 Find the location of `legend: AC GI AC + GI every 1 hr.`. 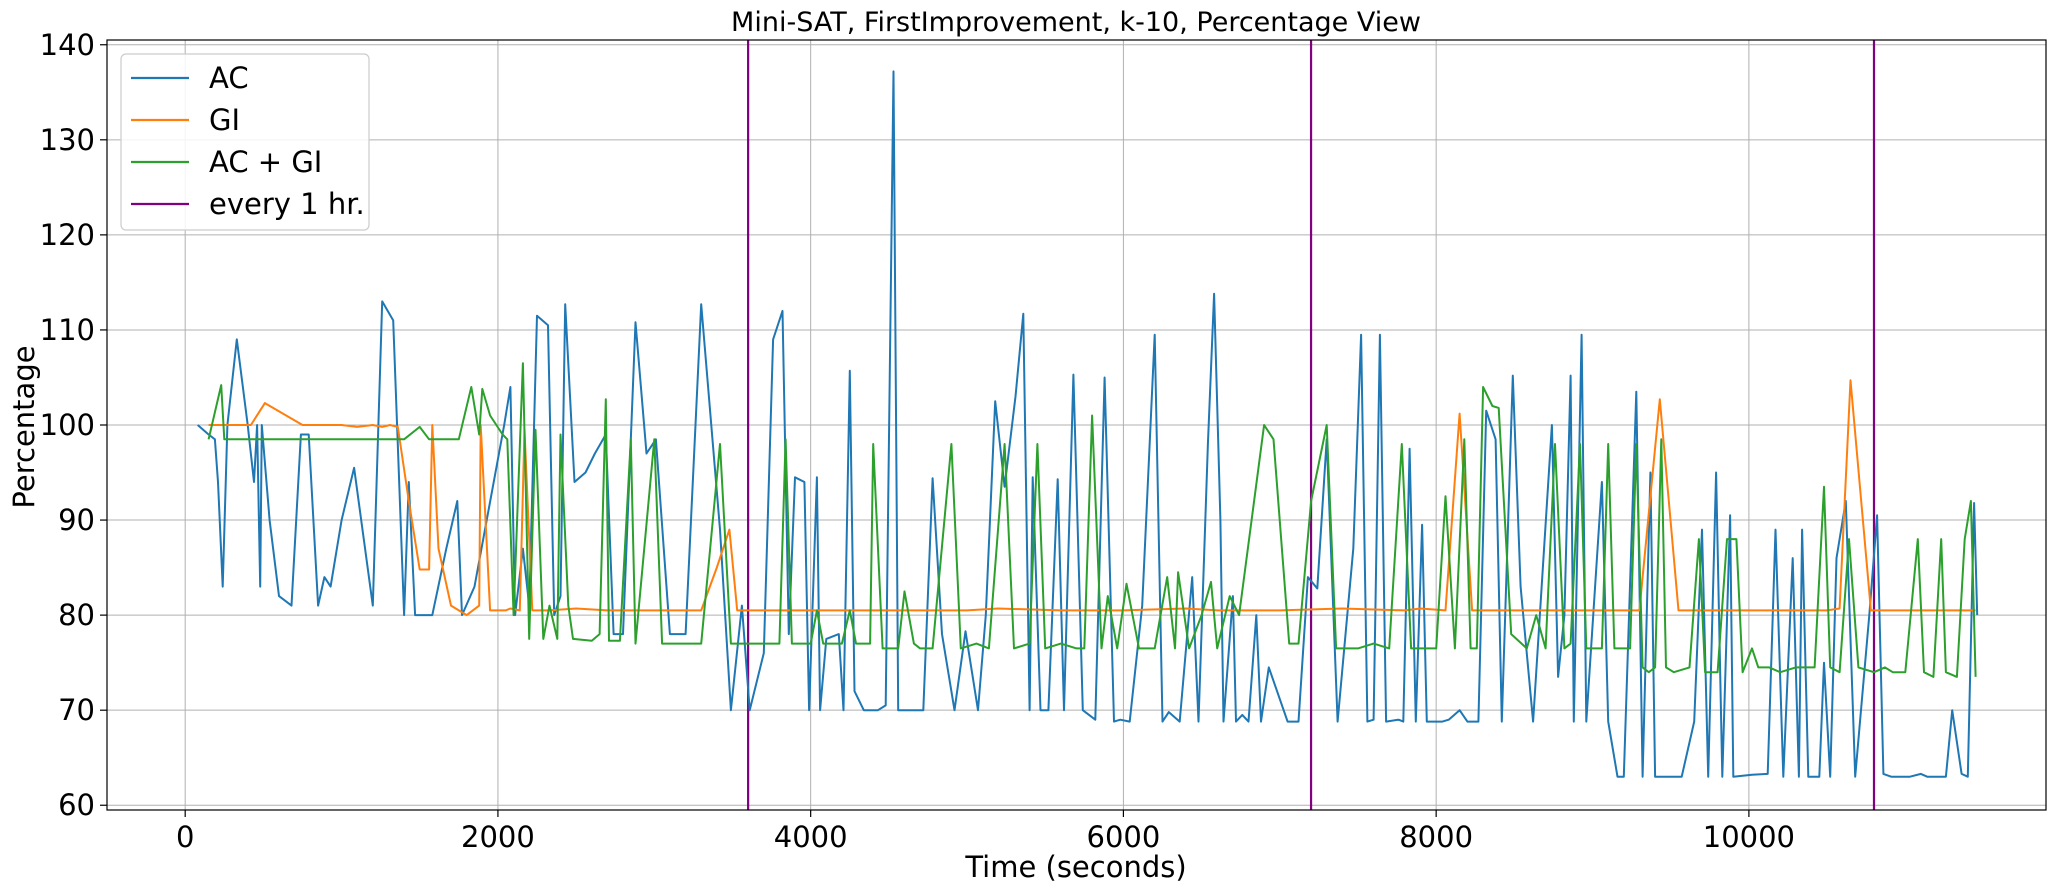

legend: AC GI AC + GI every 1 hr. is located at coordinates (245, 142).